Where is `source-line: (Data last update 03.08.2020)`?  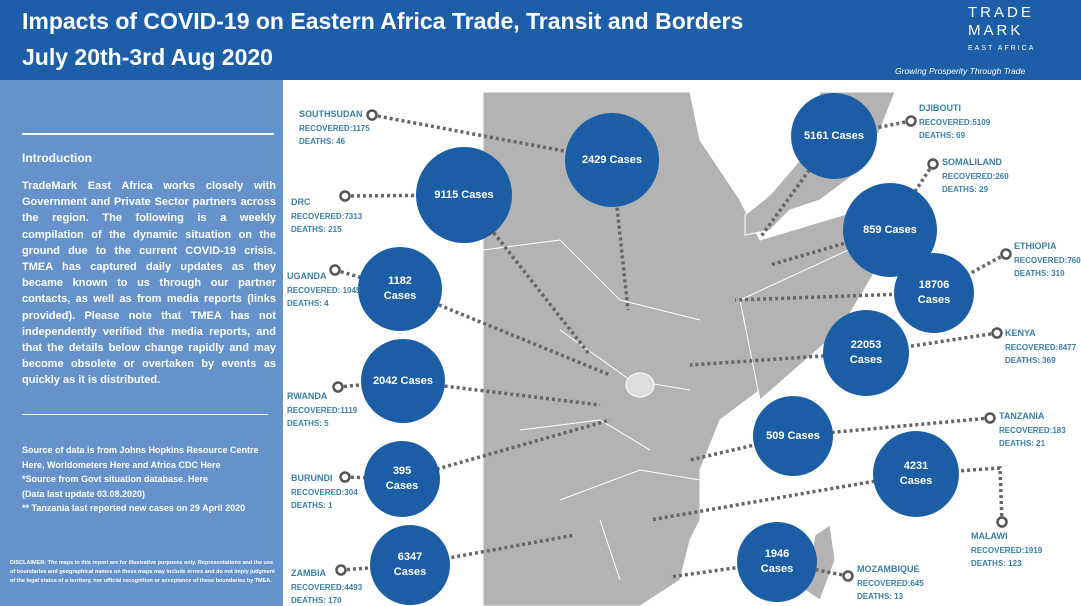
source-line: (Data last update 03.08.2020) is located at coordinates (84, 493).